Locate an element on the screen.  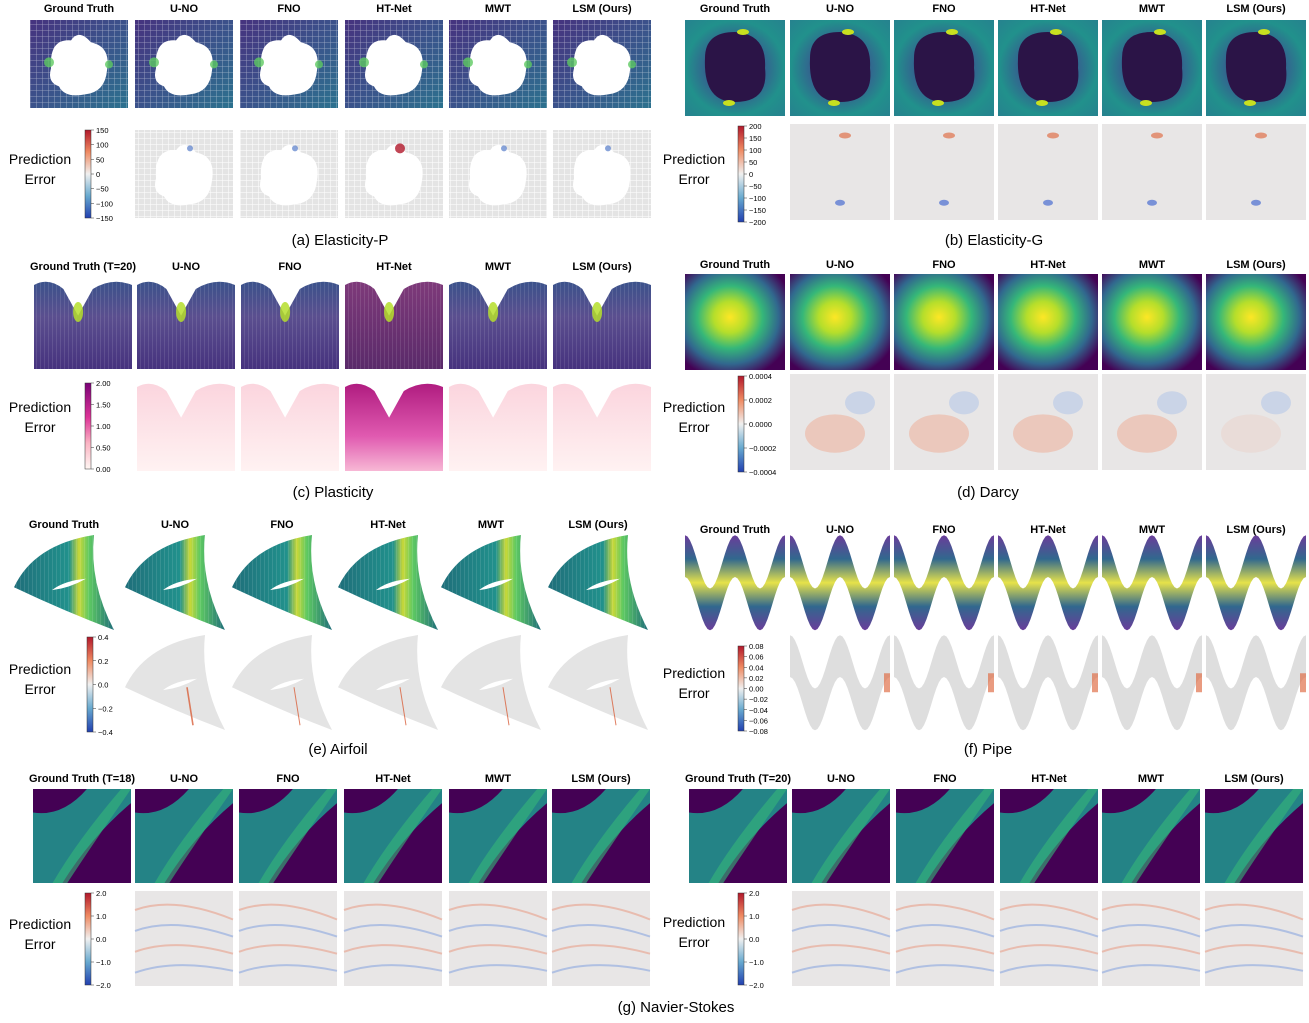
colorbar-tick-label: 0.0000 is located at coordinates (760, 424).